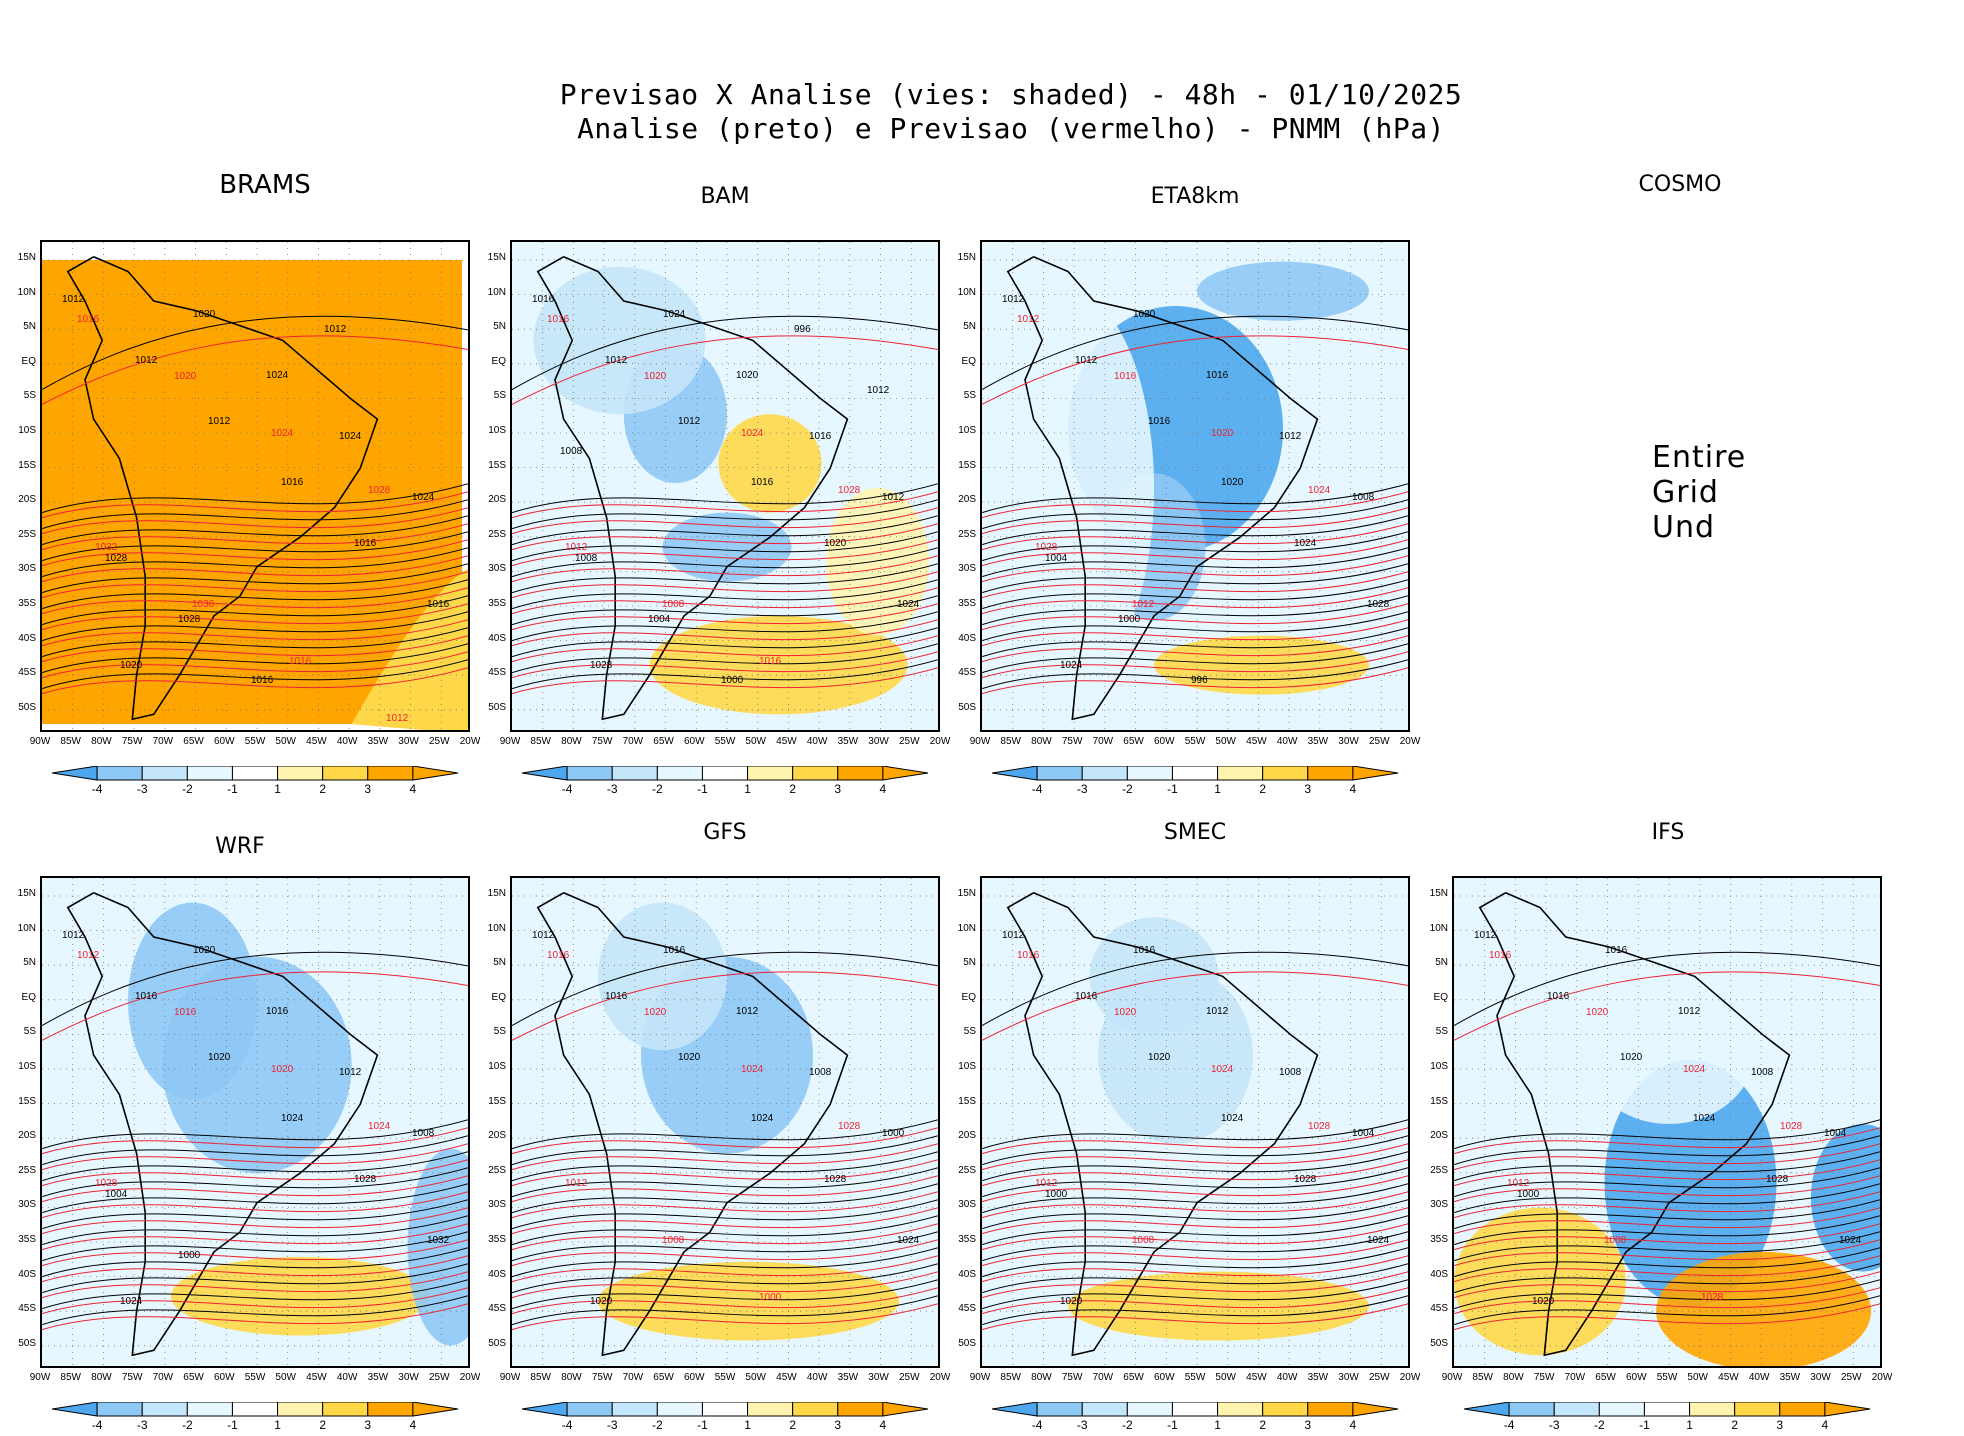  Describe the element at coordinates (1697, 1377) in the screenshot. I see `lon-tick-label: 50W` at that location.